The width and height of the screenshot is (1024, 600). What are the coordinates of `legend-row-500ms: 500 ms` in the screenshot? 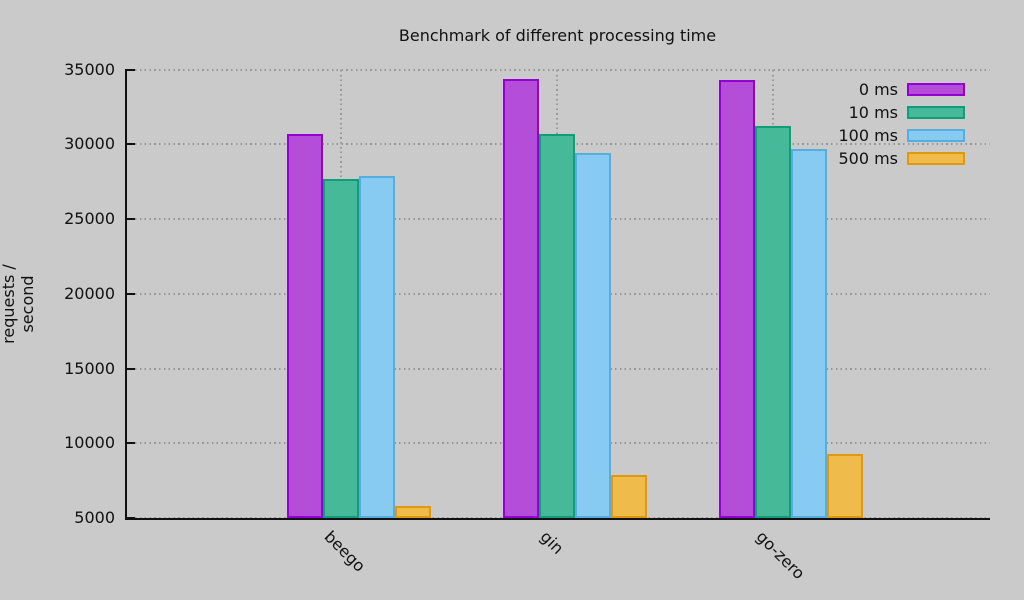 It's located at (901, 158).